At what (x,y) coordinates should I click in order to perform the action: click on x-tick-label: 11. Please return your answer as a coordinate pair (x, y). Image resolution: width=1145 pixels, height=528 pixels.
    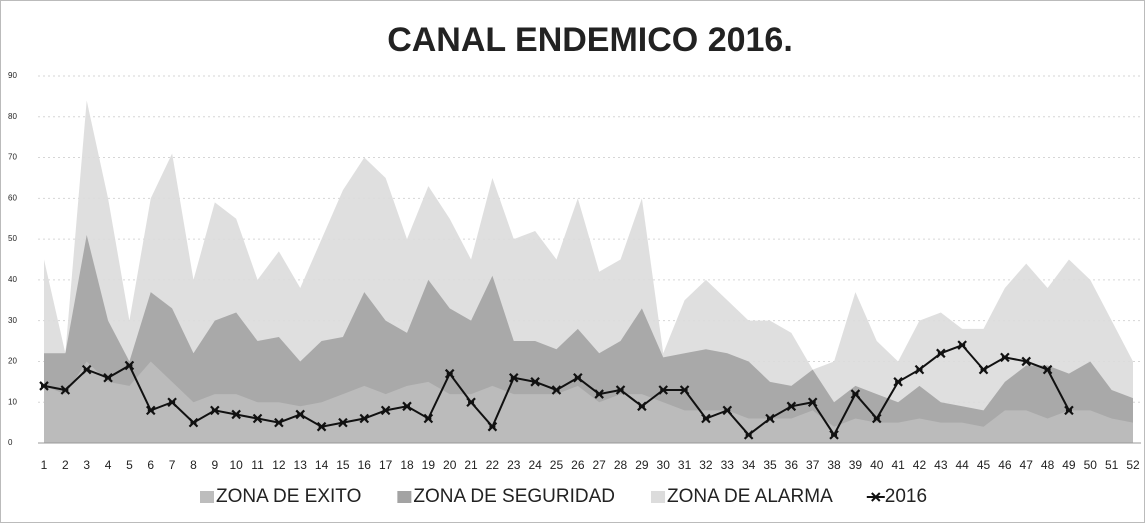
    Looking at the image, I should click on (257, 465).